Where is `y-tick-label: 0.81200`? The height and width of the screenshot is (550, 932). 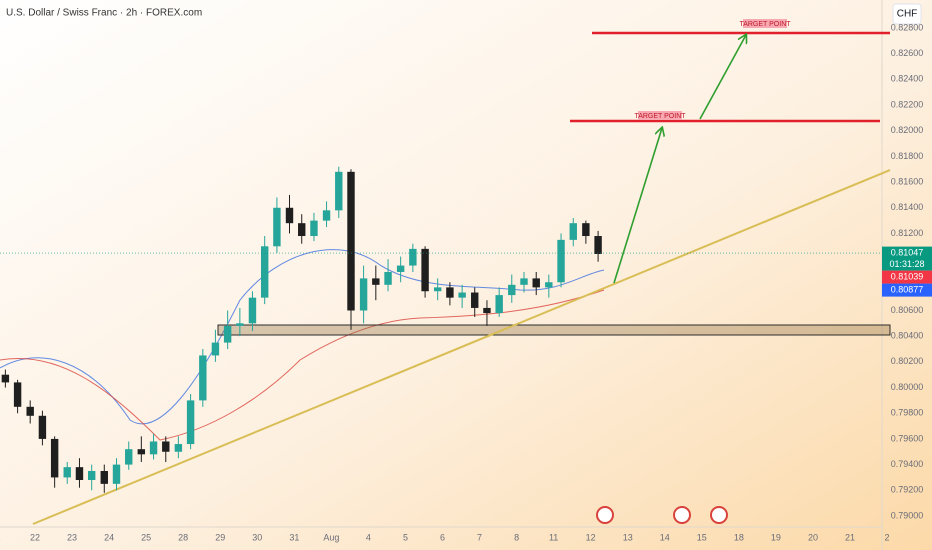
y-tick-label: 0.81200 is located at coordinates (907, 233).